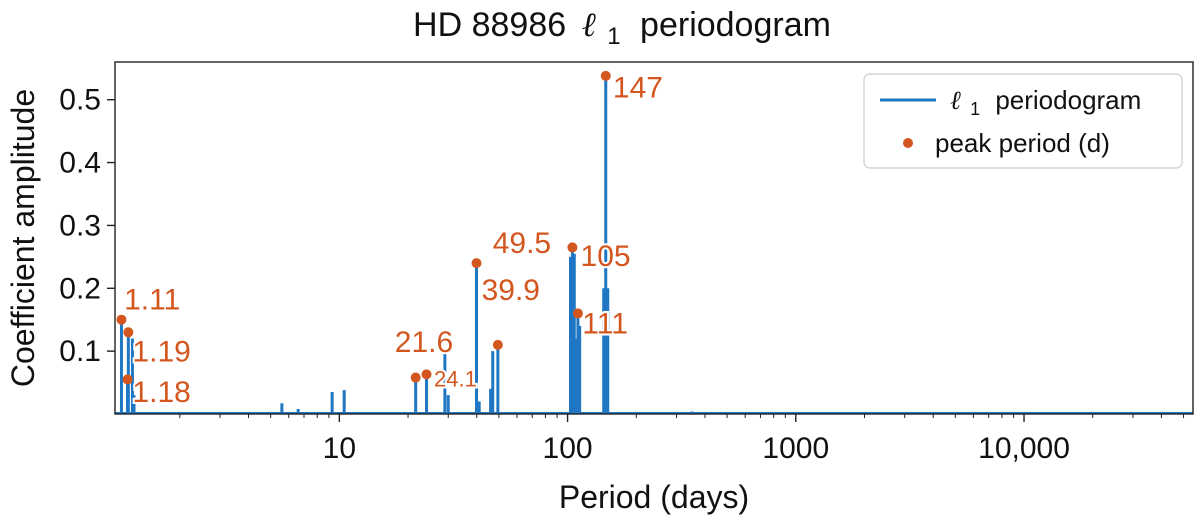 The width and height of the screenshot is (1200, 526). Describe the element at coordinates (339, 448) in the screenshot. I see `x-tick-label: 10` at that location.